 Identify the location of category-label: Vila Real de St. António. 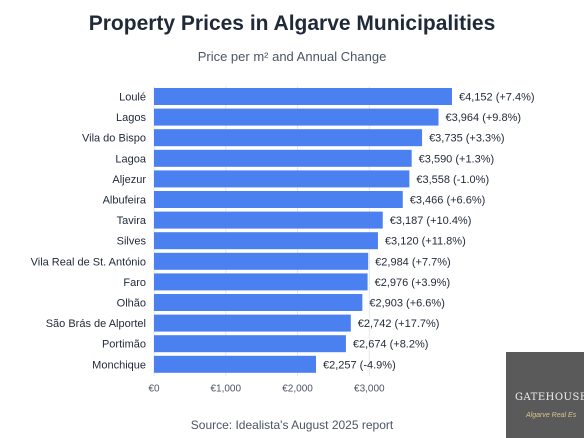
(88, 262).